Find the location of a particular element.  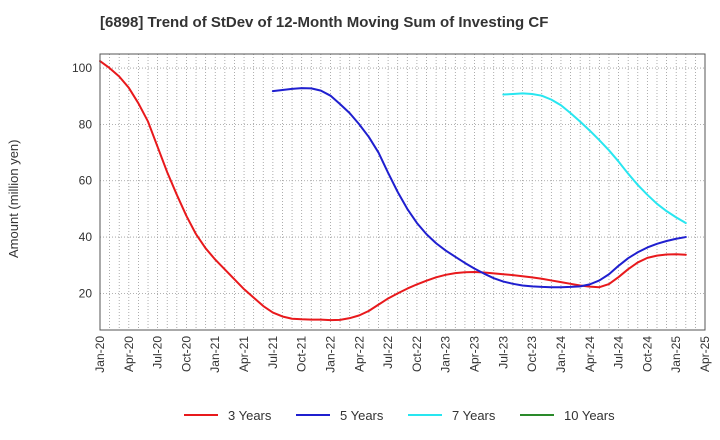

x-tick-label: Jul-21 is located at coordinates (273, 352).